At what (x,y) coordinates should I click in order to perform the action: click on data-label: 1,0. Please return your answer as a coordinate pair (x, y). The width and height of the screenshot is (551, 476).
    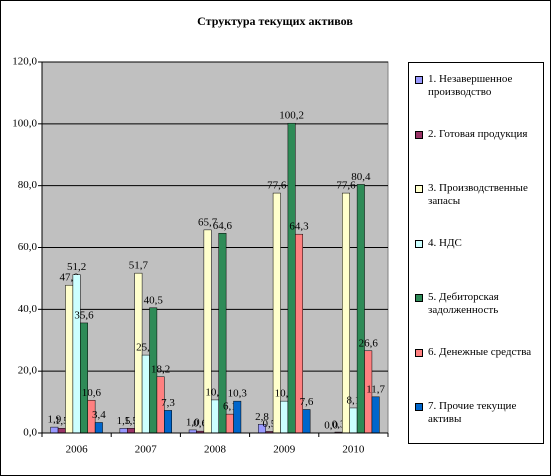
    Looking at the image, I should click on (193, 422).